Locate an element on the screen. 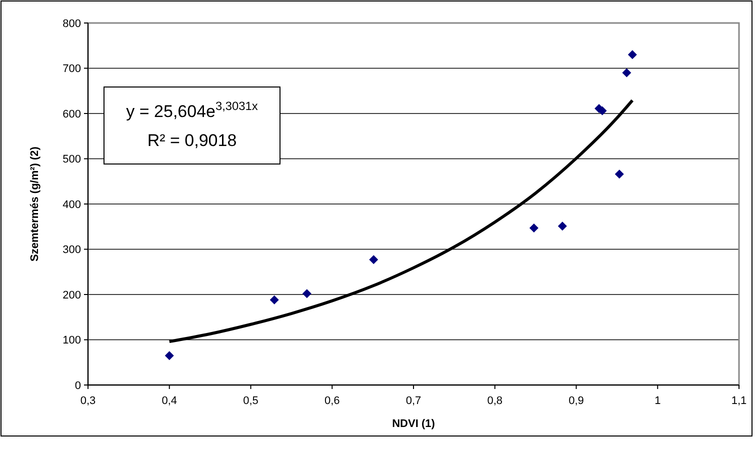 The width and height of the screenshot is (755, 455). annotation: y = 25,604e$^{3,3031x}$ is located at coordinates (192, 110).